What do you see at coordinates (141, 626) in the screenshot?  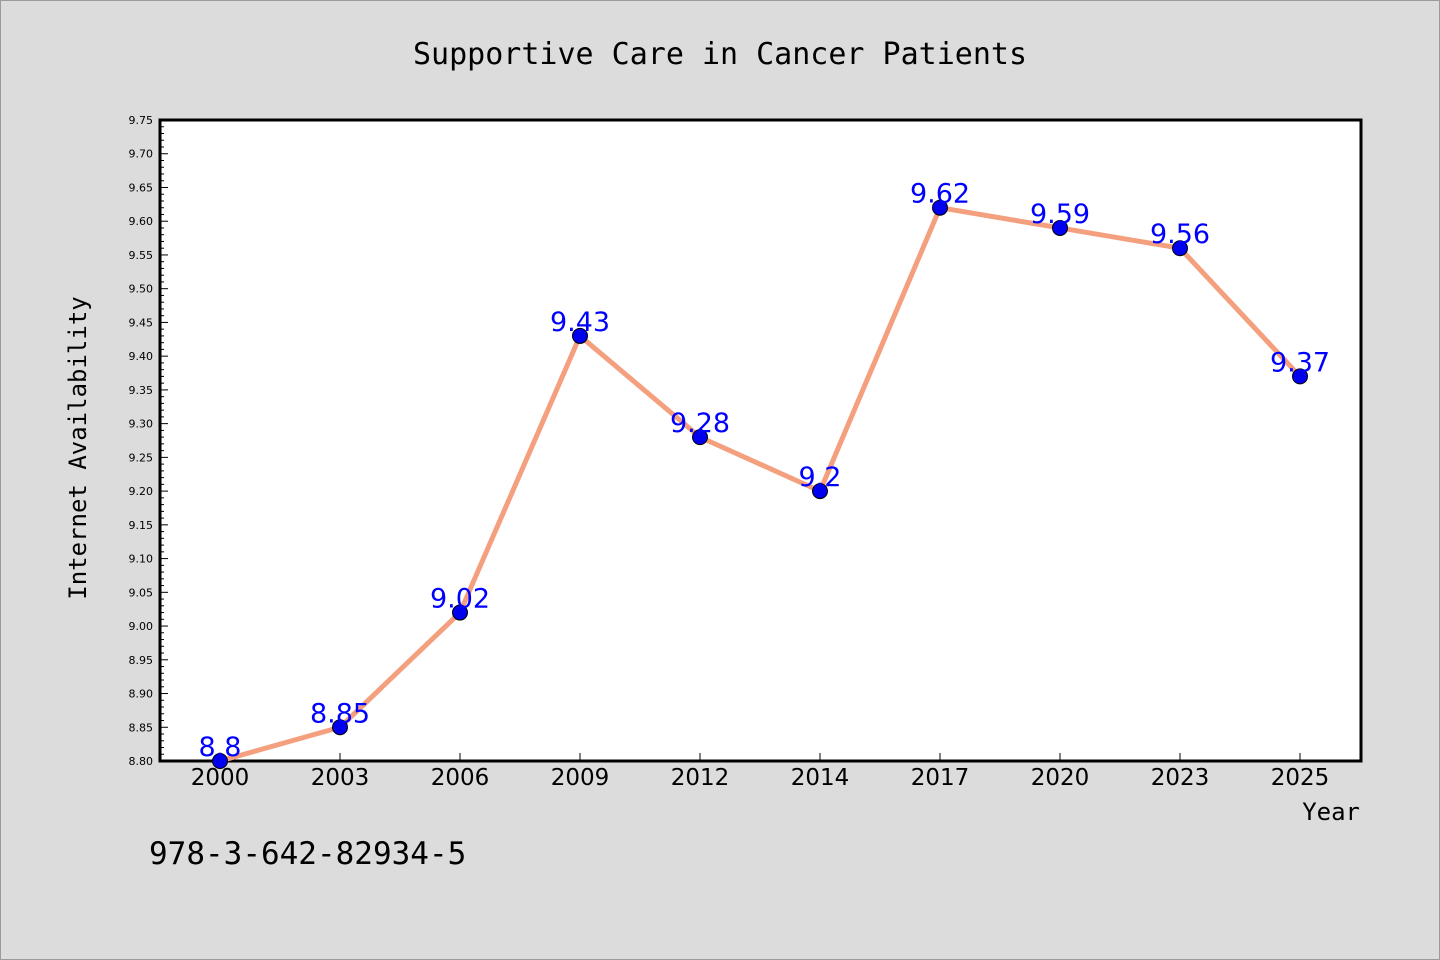 I see `y-tick-label: 9.00` at bounding box center [141, 626].